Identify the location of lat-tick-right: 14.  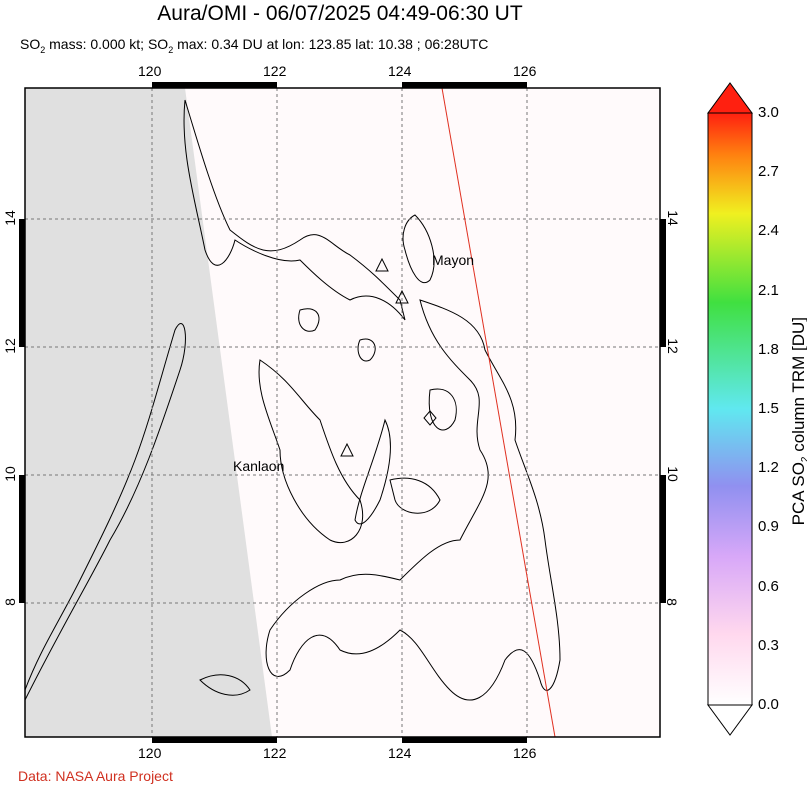
(672, 218).